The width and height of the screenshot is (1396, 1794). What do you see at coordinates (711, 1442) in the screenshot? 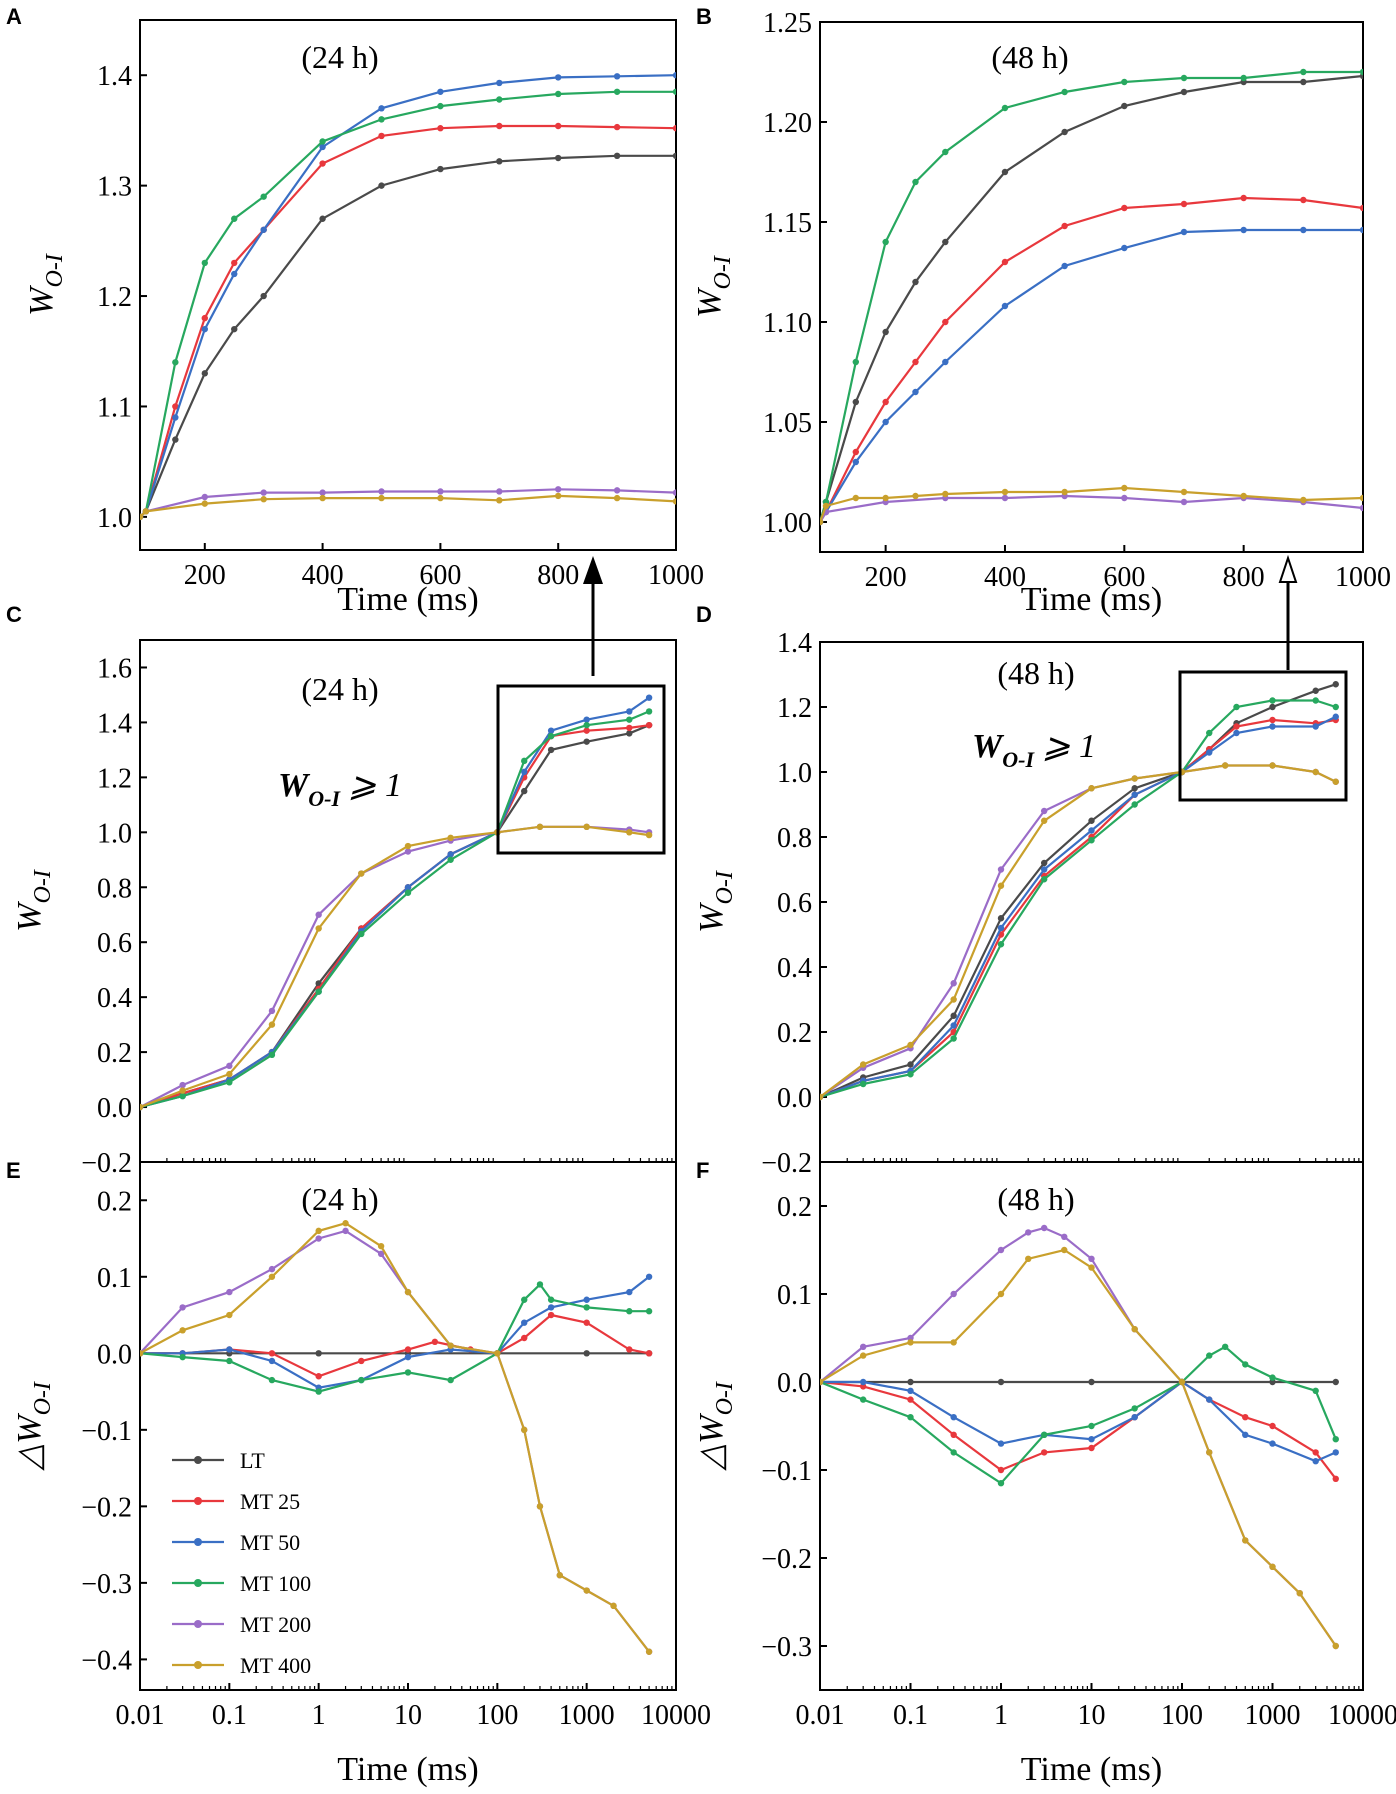
I see `y-axis-label-main: △W` at bounding box center [711, 1442].